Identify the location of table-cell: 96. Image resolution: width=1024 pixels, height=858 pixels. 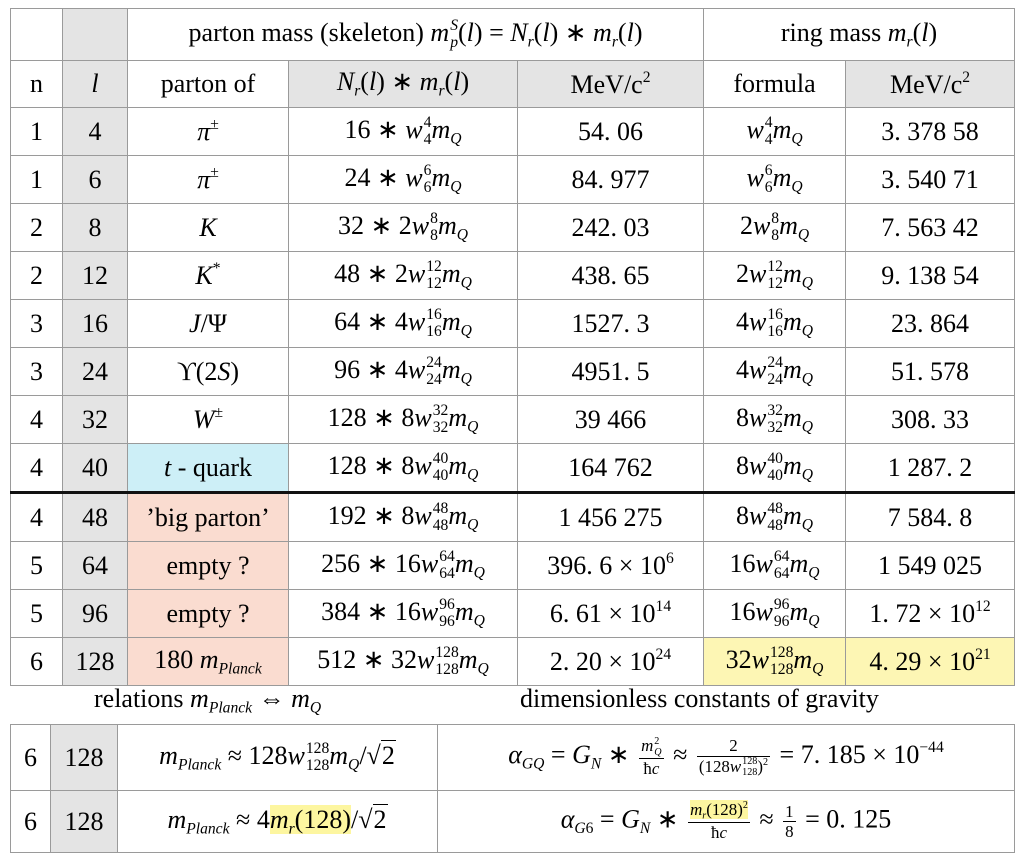
(95, 613).